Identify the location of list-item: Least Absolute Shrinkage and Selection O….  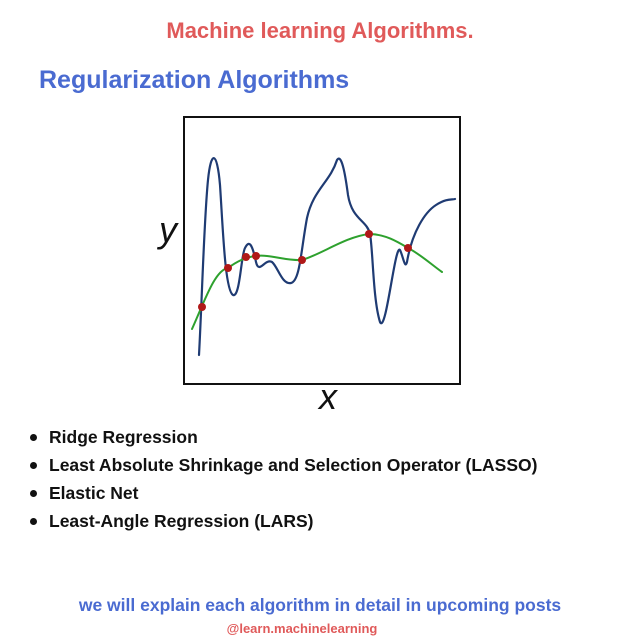
(280, 465).